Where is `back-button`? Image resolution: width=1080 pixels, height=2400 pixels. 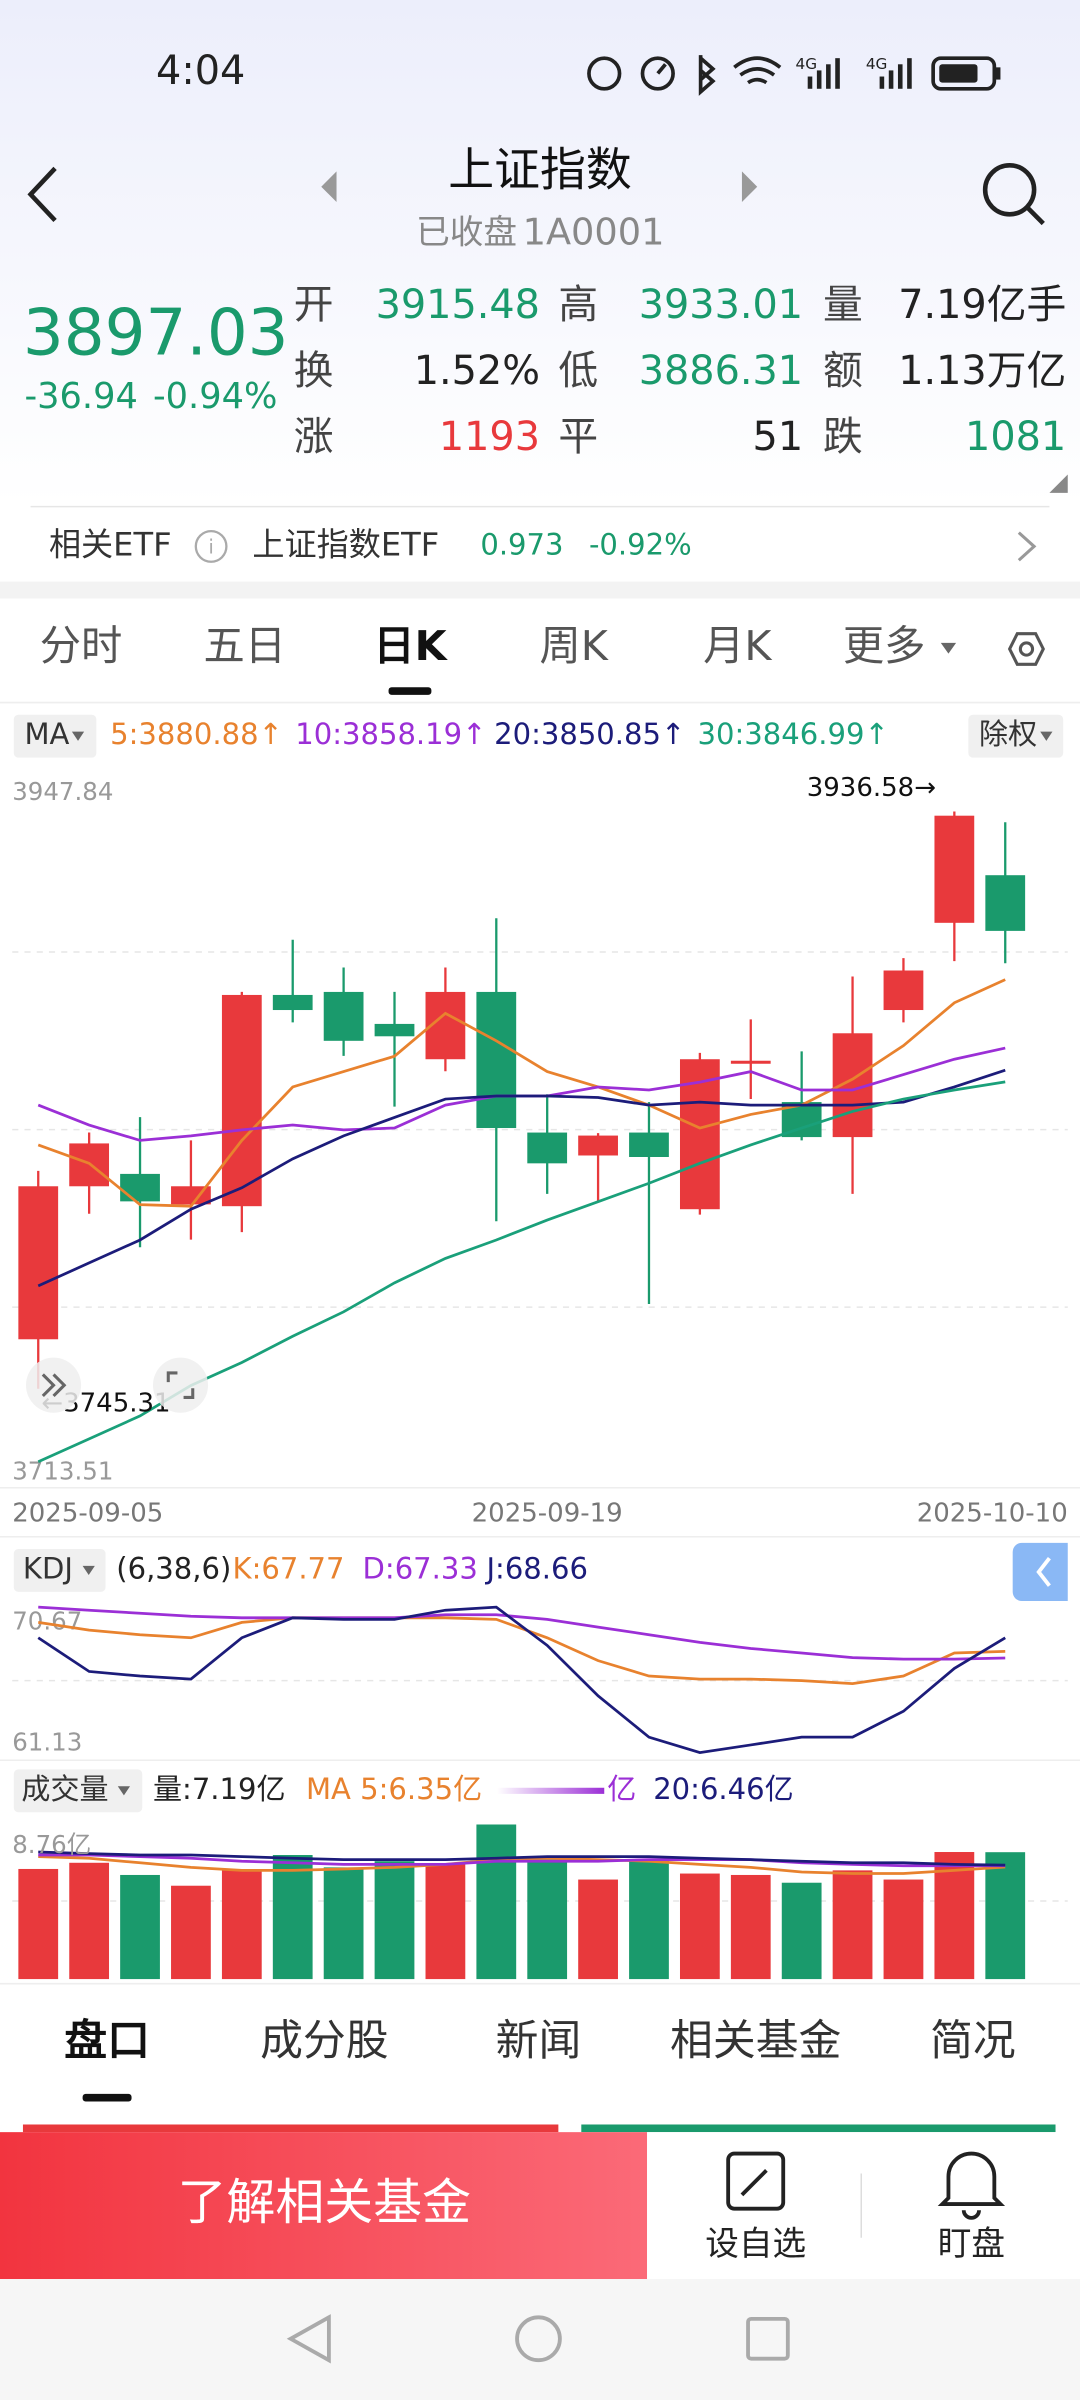 back-button is located at coordinates (42, 194).